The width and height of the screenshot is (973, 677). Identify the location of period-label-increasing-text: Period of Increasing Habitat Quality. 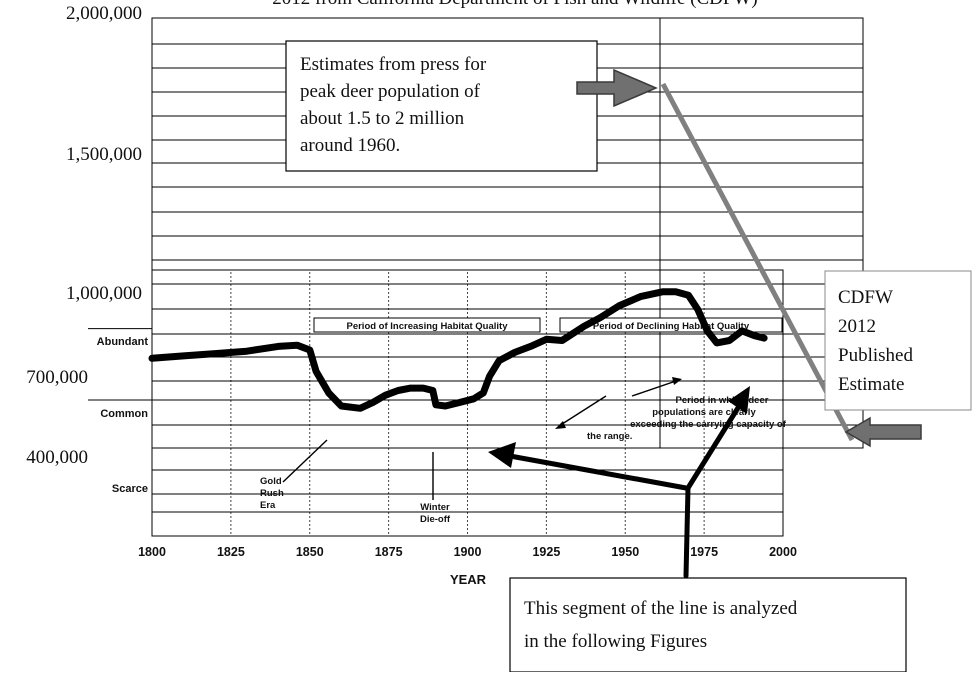
(427, 326).